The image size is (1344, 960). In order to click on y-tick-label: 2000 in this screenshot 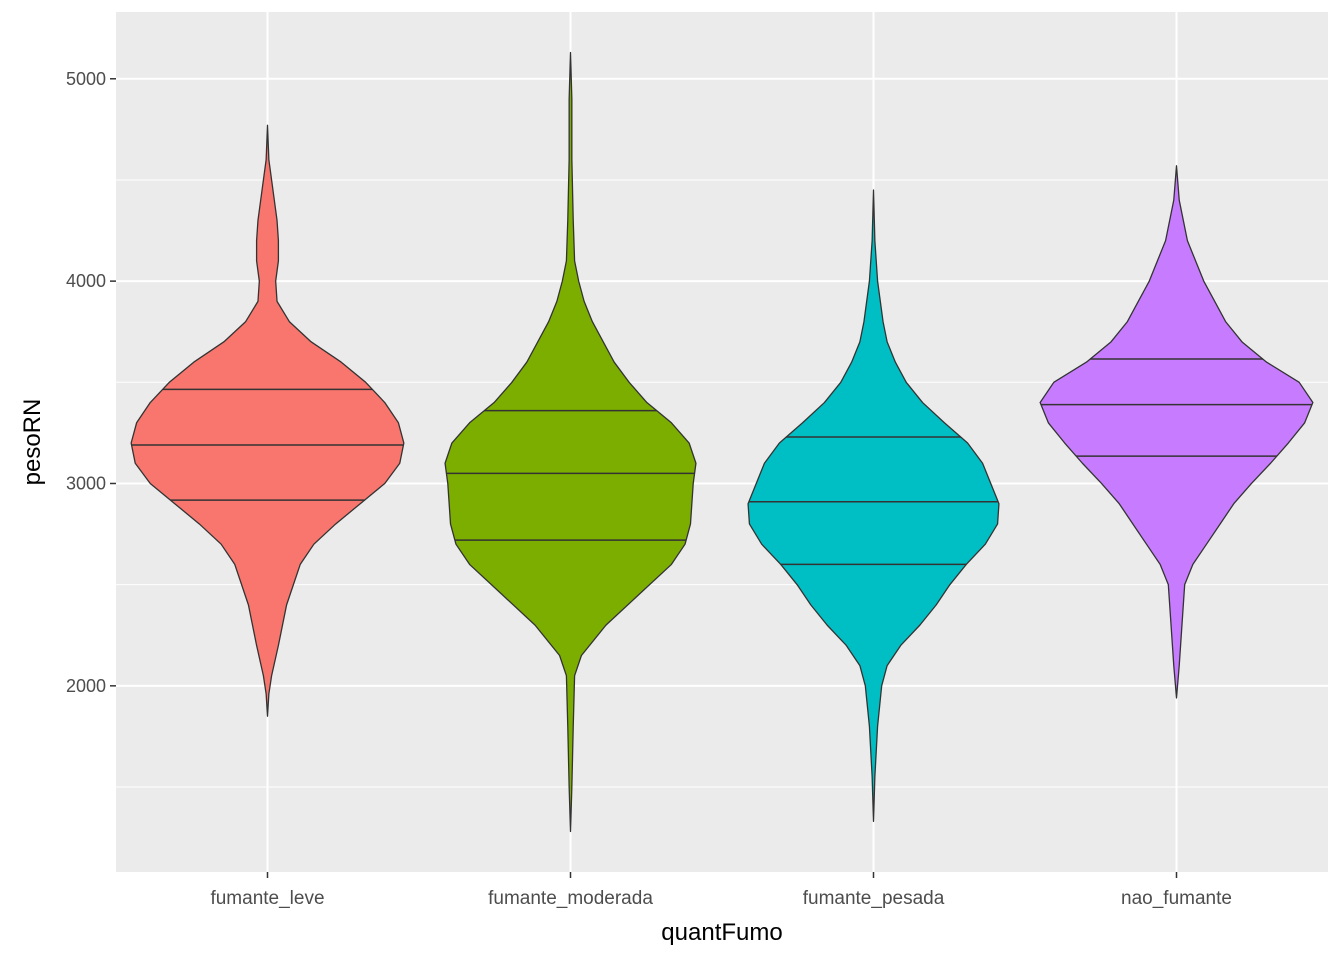, I will do `click(86, 686)`.